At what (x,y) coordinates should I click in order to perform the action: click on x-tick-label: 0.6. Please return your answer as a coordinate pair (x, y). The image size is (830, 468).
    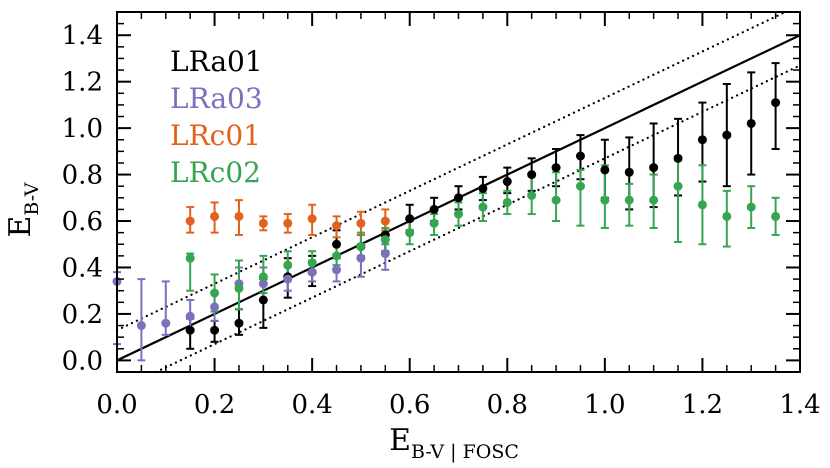
    Looking at the image, I should click on (409, 405).